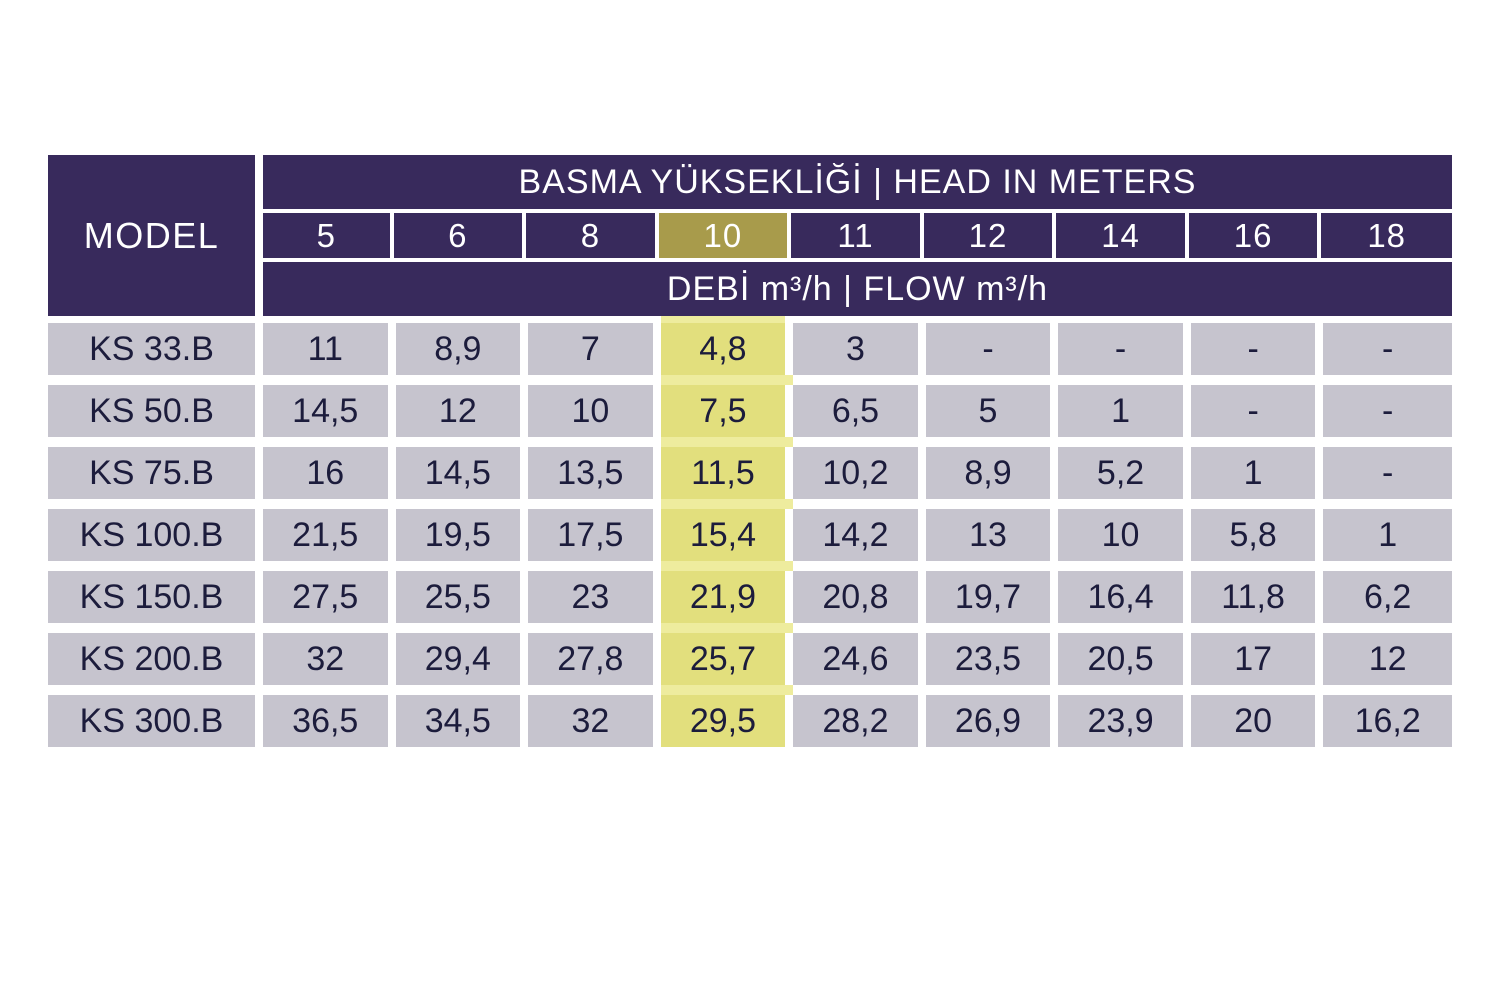 The image size is (1500, 1000). Describe the element at coordinates (458, 235) in the screenshot. I see `head-col-6: 6` at that location.